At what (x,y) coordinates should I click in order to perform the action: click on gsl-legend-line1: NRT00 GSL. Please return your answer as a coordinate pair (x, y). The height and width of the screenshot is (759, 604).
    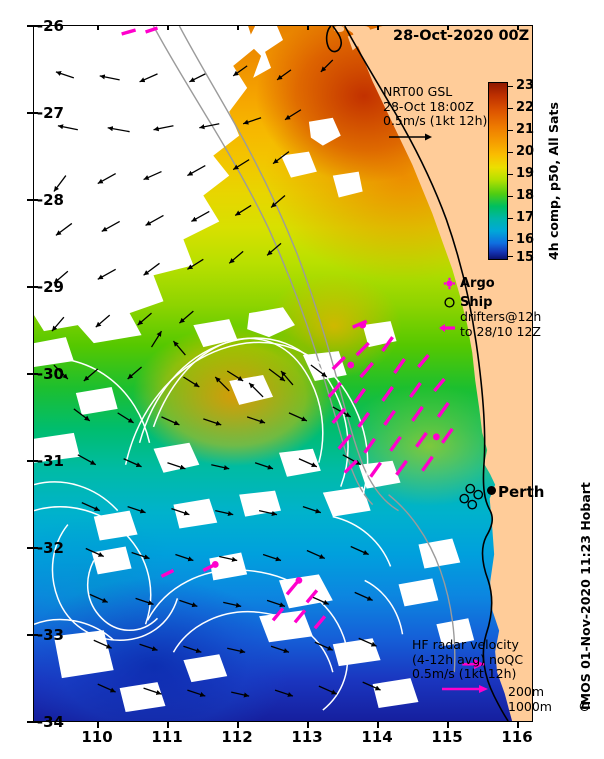
    Looking at the image, I should click on (418, 91).